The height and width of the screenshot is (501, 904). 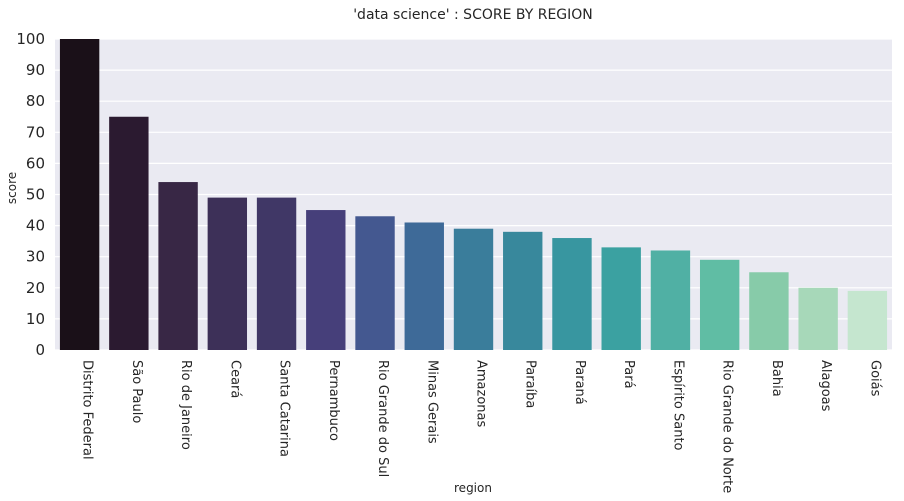 I want to click on y-tick-label: 30, so click(x=35, y=257).